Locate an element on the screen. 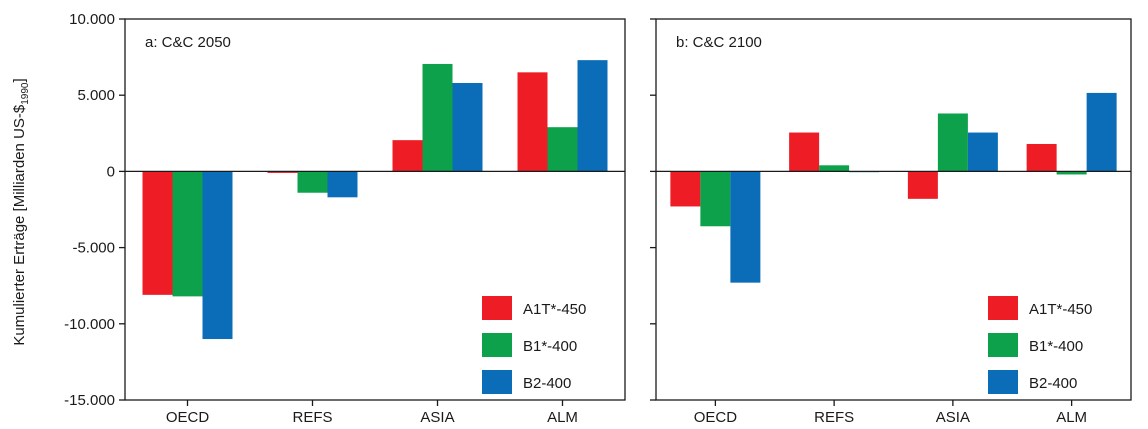  y-axis-label-subscript: 1990 is located at coordinates (25, 93).